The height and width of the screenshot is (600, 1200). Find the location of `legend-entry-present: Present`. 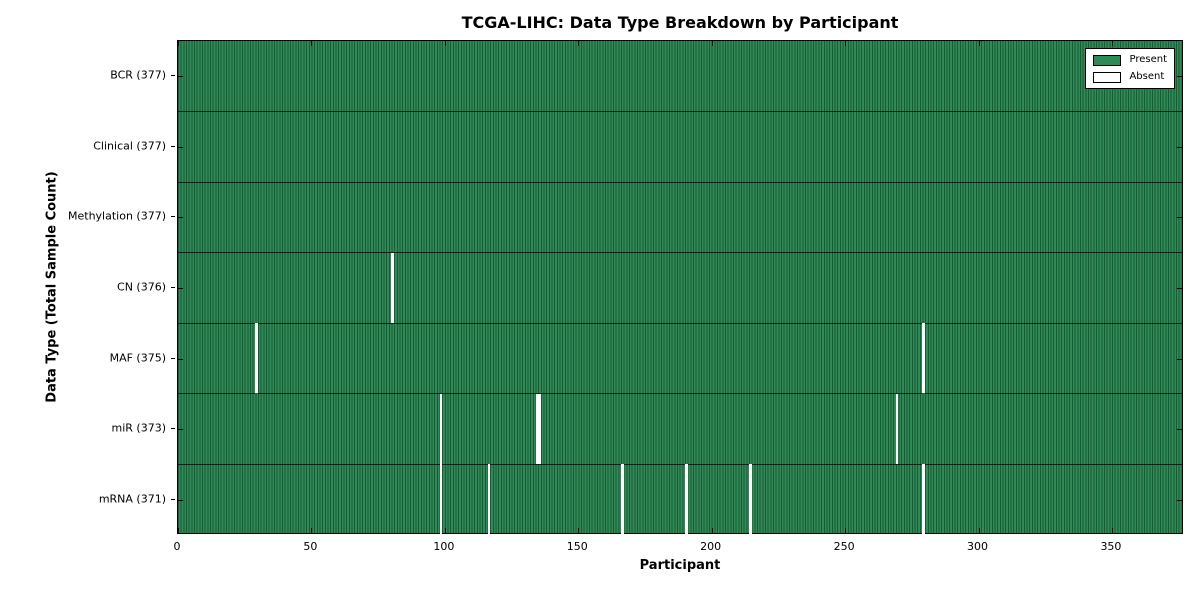

legend-entry-present: Present is located at coordinates (1130, 60).